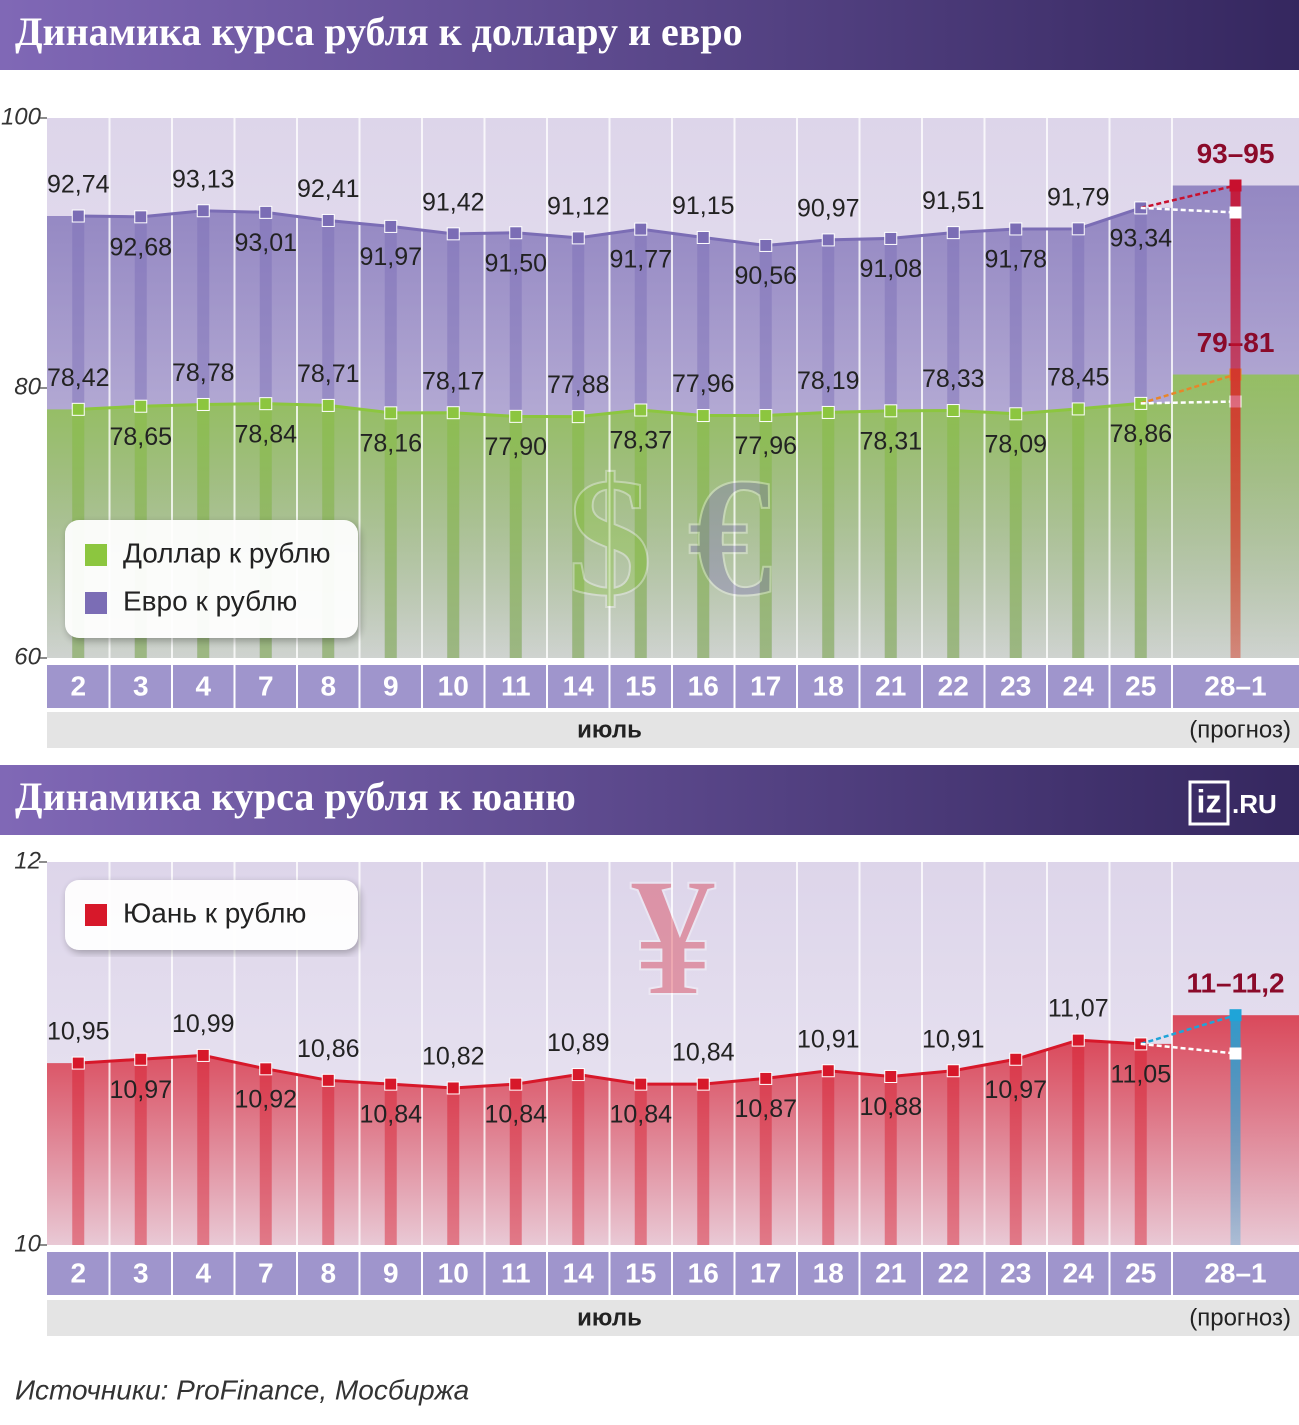  I want to click on data-label: 78,84, so click(265, 434).